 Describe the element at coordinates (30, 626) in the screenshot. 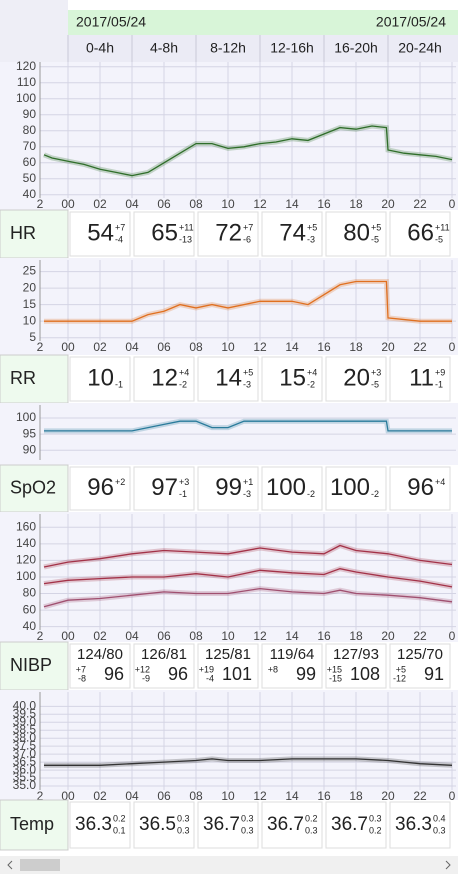

I see `y-tick-label: 40` at that location.